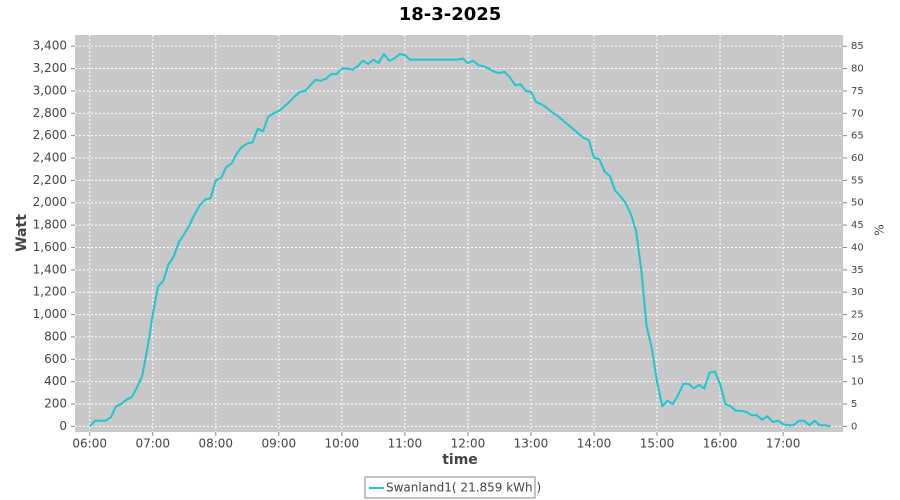 This screenshot has width=900, height=500. Describe the element at coordinates (50, 202) in the screenshot. I see `y-tick-label: 2,000` at that location.